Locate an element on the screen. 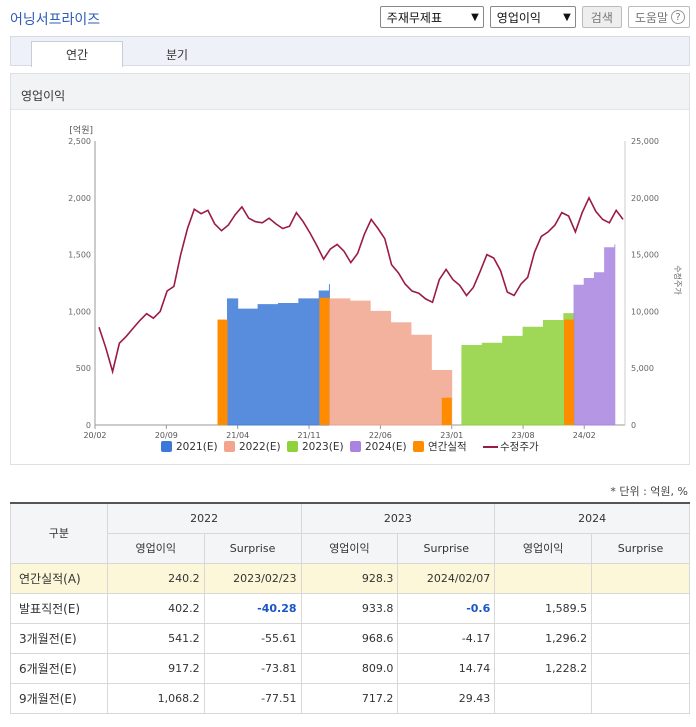 The height and width of the screenshot is (727, 696). estimate-area-2023(E) is located at coordinates (518, 369).